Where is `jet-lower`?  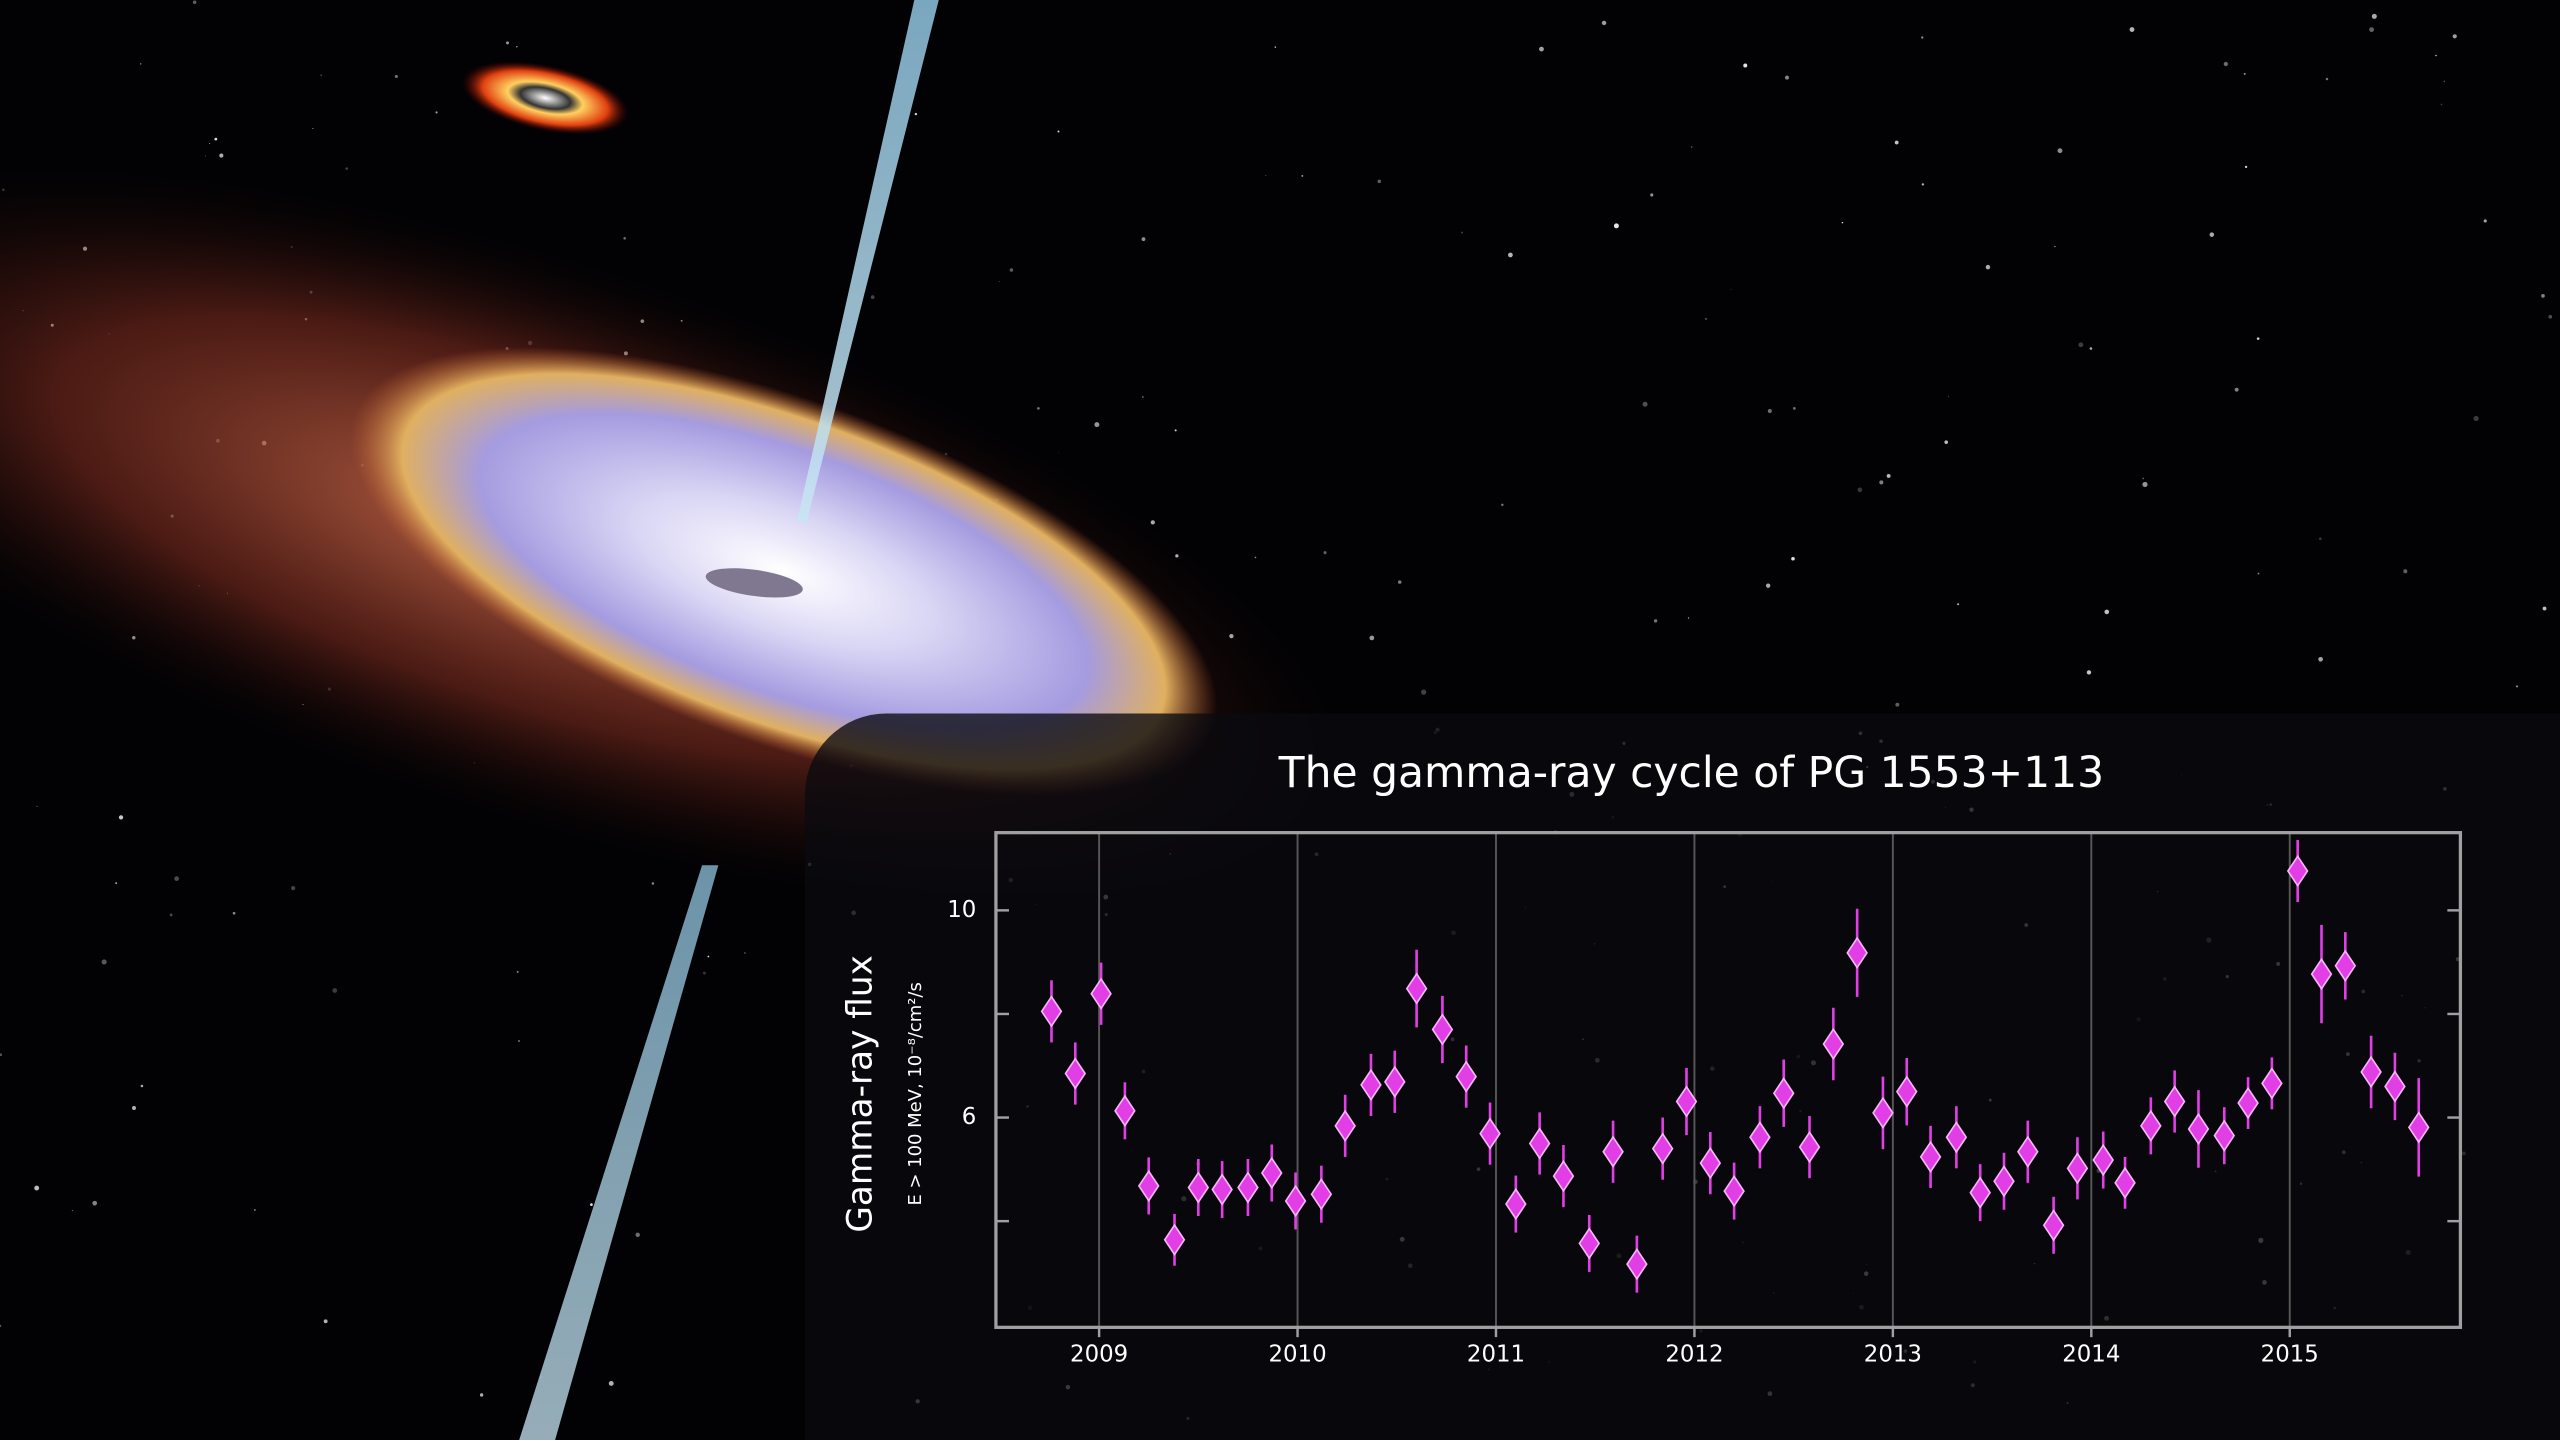
jet-lower is located at coordinates (619, 1152).